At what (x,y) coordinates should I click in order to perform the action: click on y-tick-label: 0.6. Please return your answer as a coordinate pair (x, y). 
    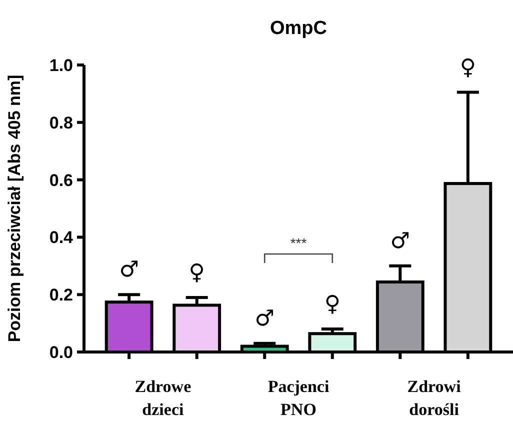
    Looking at the image, I should click on (61, 180).